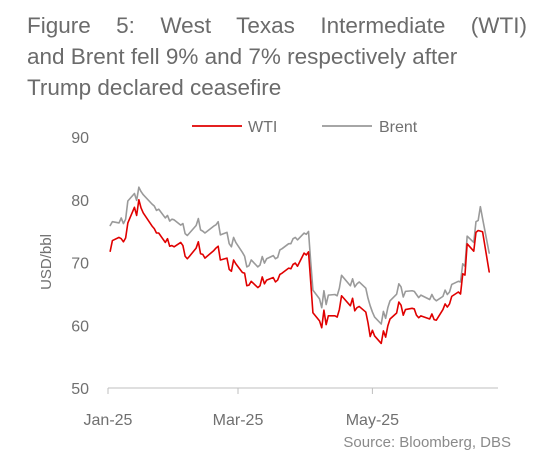 This screenshot has width=539, height=476. What do you see at coordinates (80, 326) in the screenshot?
I see `y-tick-label: 60` at bounding box center [80, 326].